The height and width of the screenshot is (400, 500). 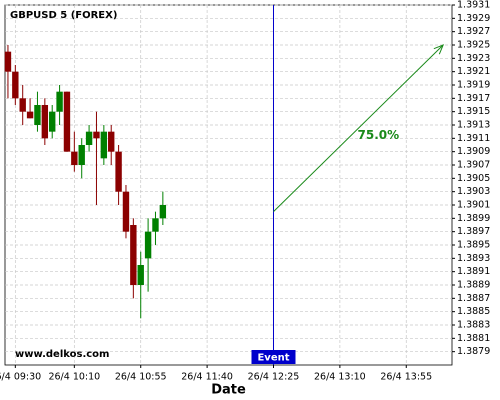 What do you see at coordinates (473, 58) in the screenshot?
I see `y-tick-label: 1.3923` at bounding box center [473, 58].